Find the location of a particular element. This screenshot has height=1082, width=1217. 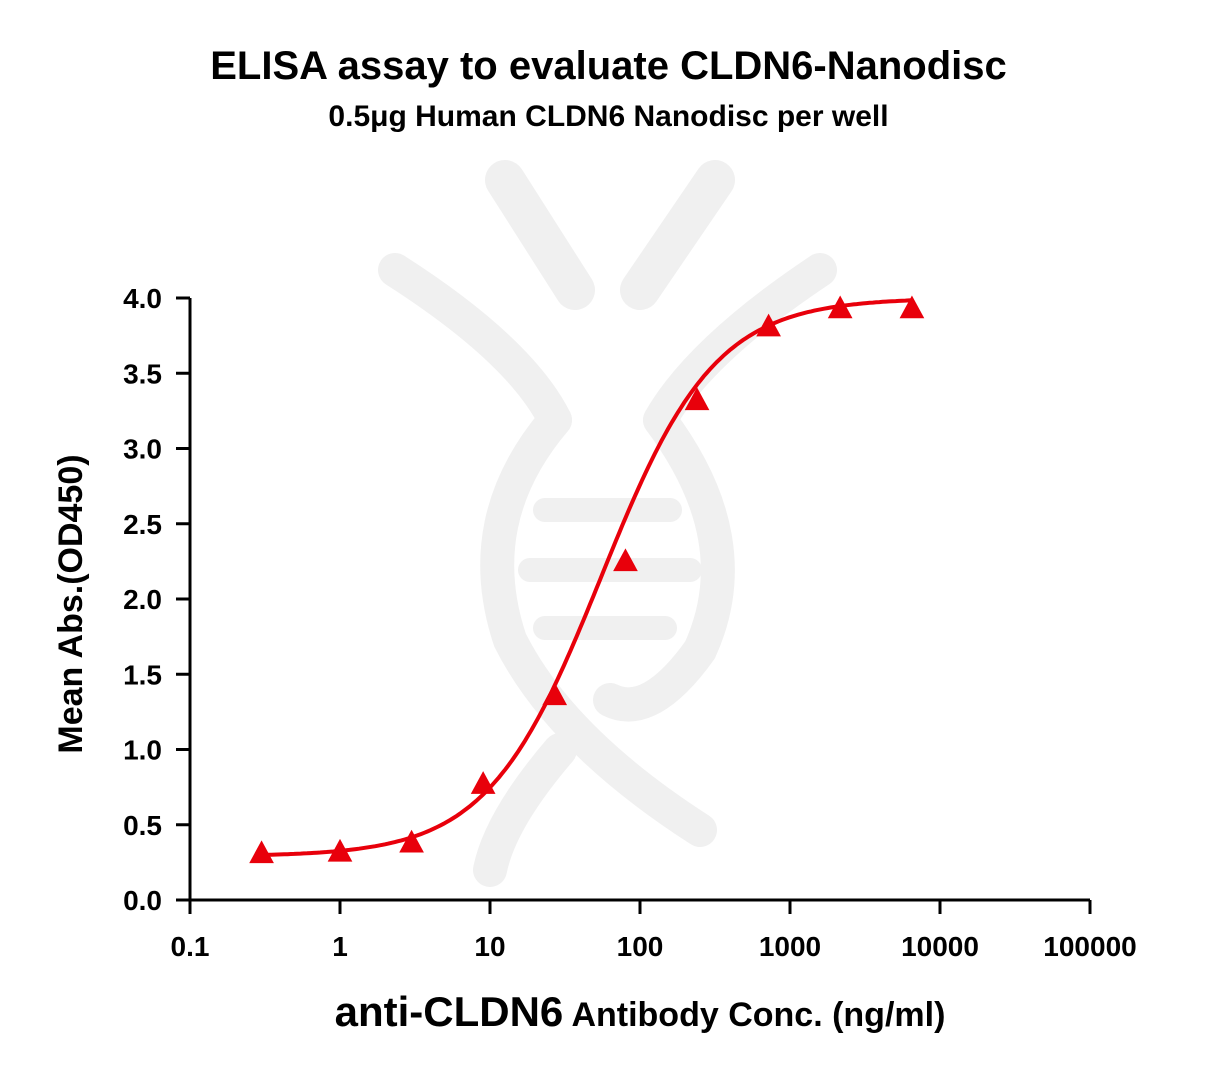

y-tick-label: 2.5 is located at coordinates (142, 524).